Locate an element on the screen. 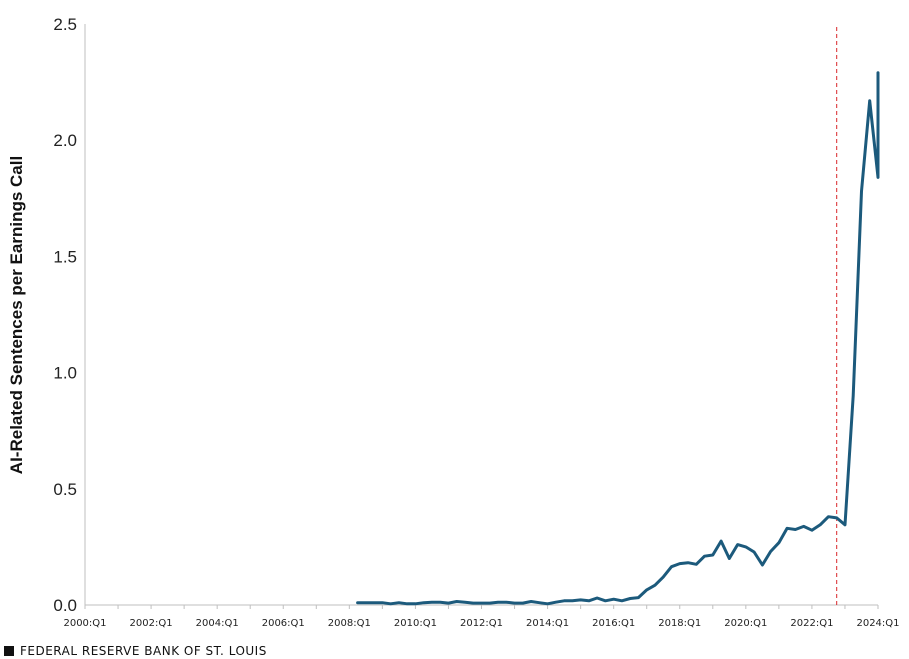 This screenshot has width=909, height=659. y-axis-ticks: 0.0 0.5 1.0 1.5 2.0 2.5 is located at coordinates (65, 315).